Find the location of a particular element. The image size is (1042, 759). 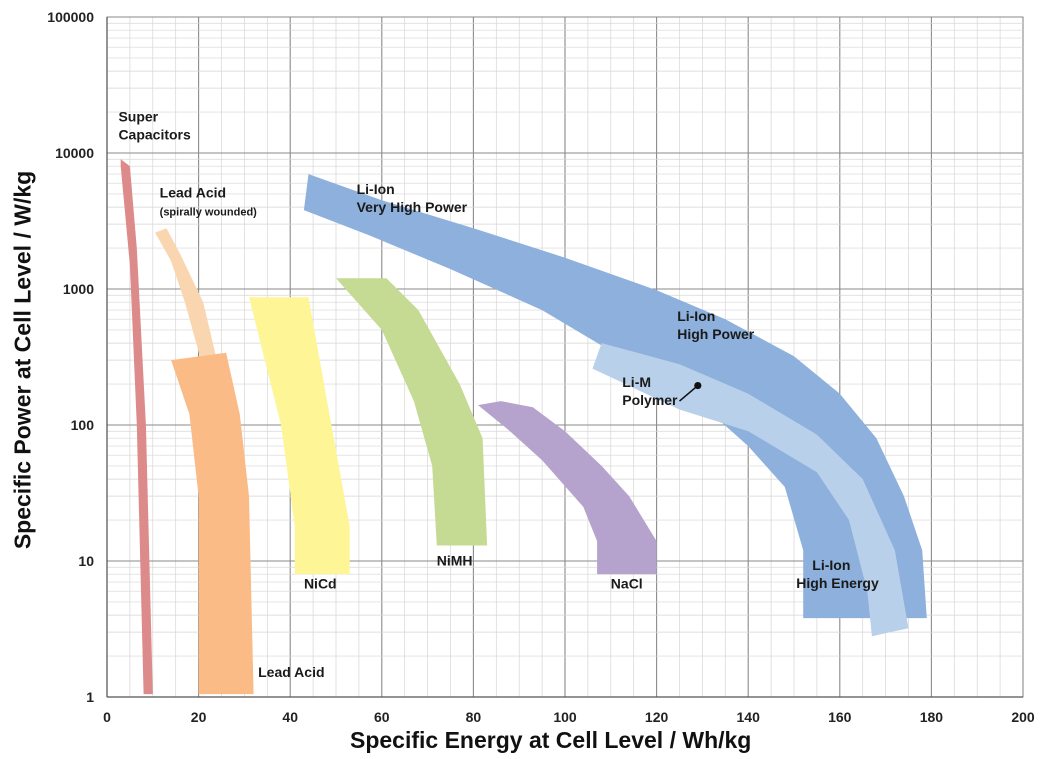

y-tick-label: 100000 is located at coordinates (70, 17).